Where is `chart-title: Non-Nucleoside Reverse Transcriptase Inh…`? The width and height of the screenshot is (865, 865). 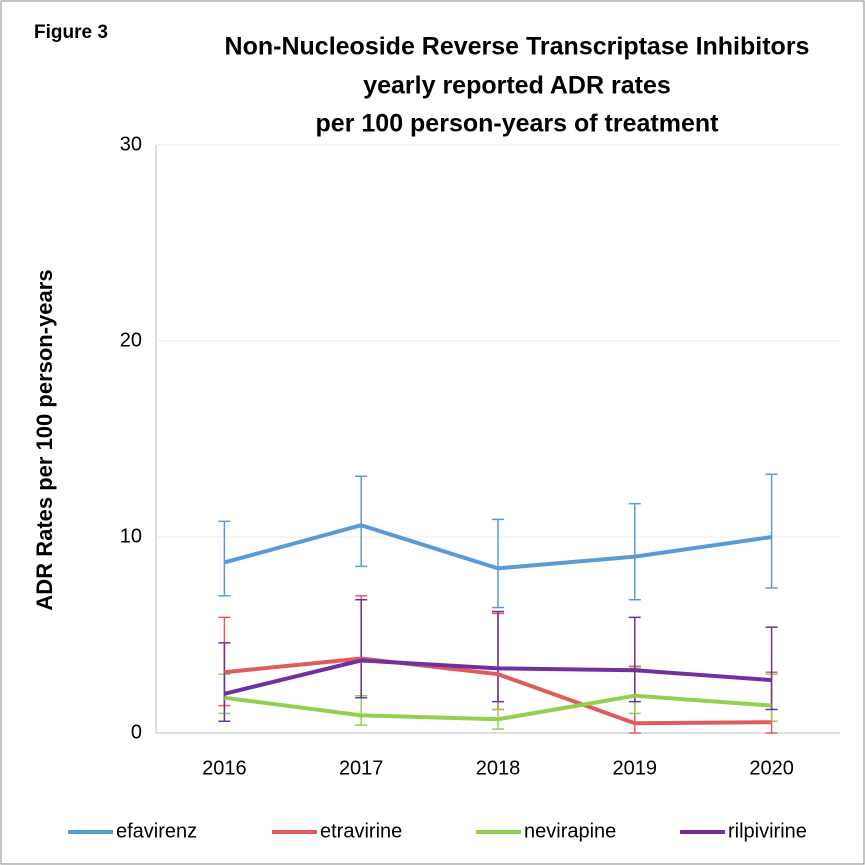
chart-title: Non-Nucleoside Reverse Transcriptase Inh… is located at coordinates (517, 47).